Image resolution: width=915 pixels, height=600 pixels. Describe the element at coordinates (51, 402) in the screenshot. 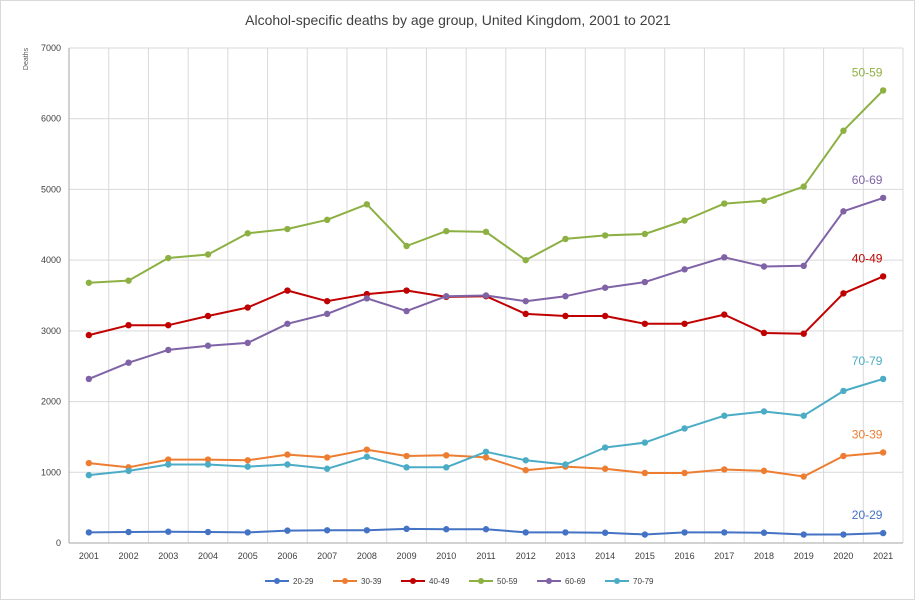

I see `y-tick-label: 2000` at that location.